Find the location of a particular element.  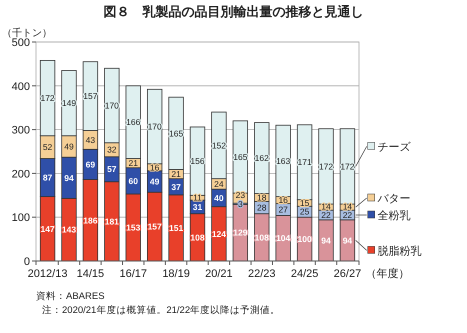

x-tick-label: 22/23 is located at coordinates (262, 274).